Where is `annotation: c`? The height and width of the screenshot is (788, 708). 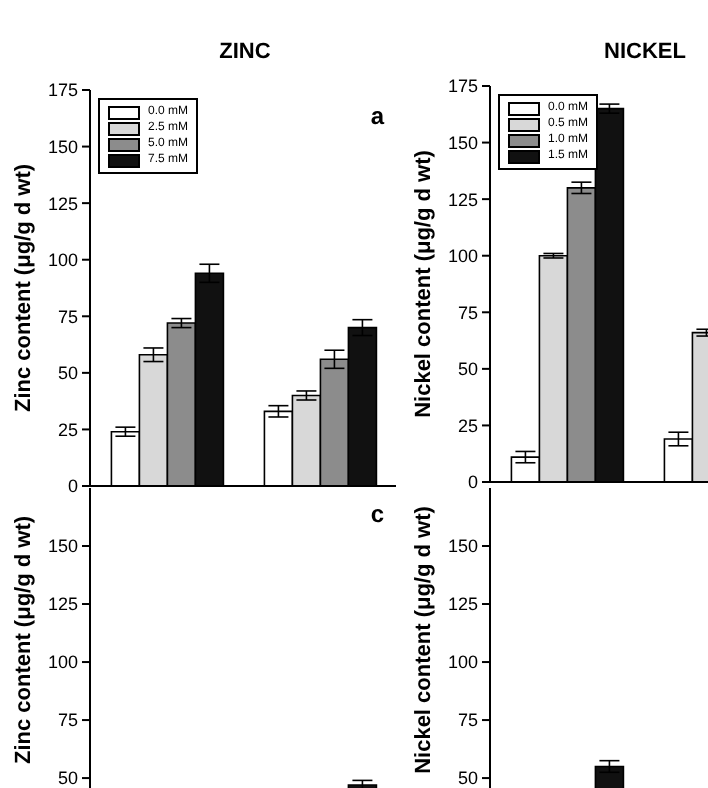 annotation: c is located at coordinates (377, 514).